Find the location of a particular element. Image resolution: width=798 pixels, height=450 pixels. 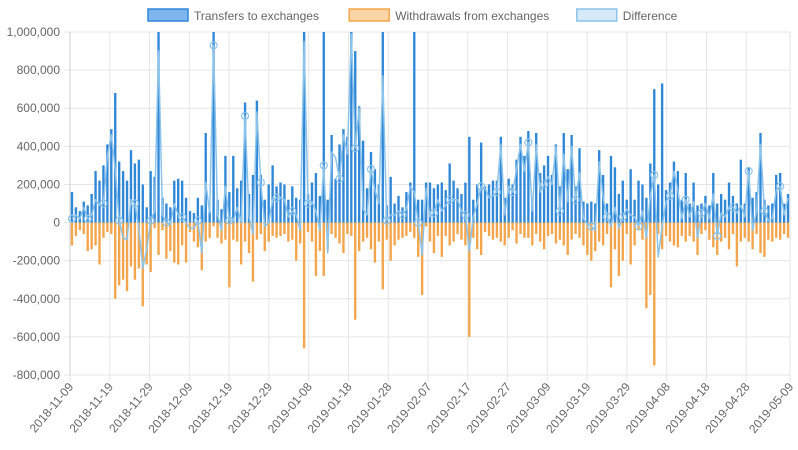

legend-swatch is located at coordinates (369, 15).